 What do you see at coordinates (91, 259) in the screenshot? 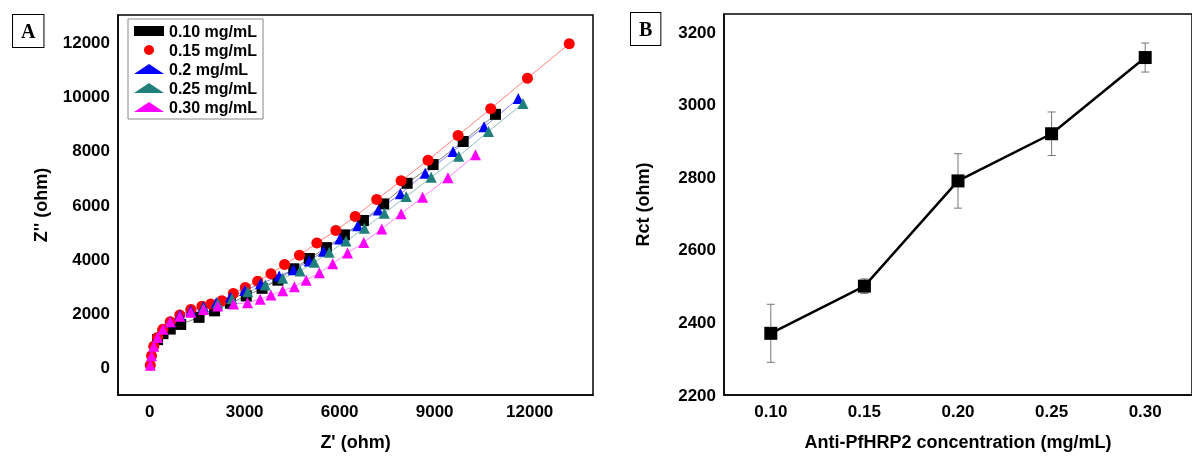
I see `y-tick-label: 4000` at bounding box center [91, 259].